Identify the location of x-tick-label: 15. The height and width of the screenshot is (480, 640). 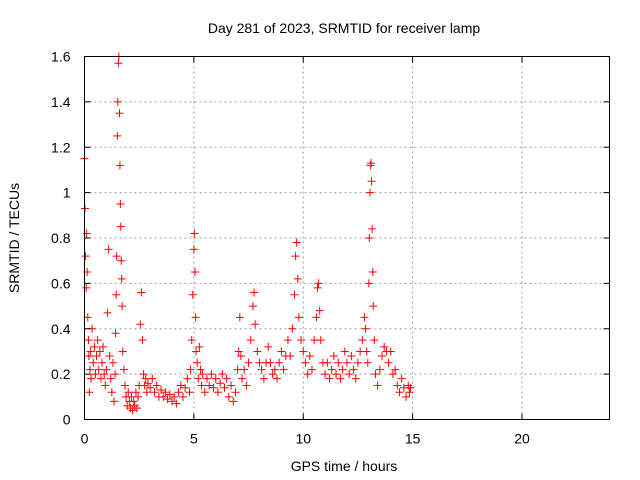
(413, 439).